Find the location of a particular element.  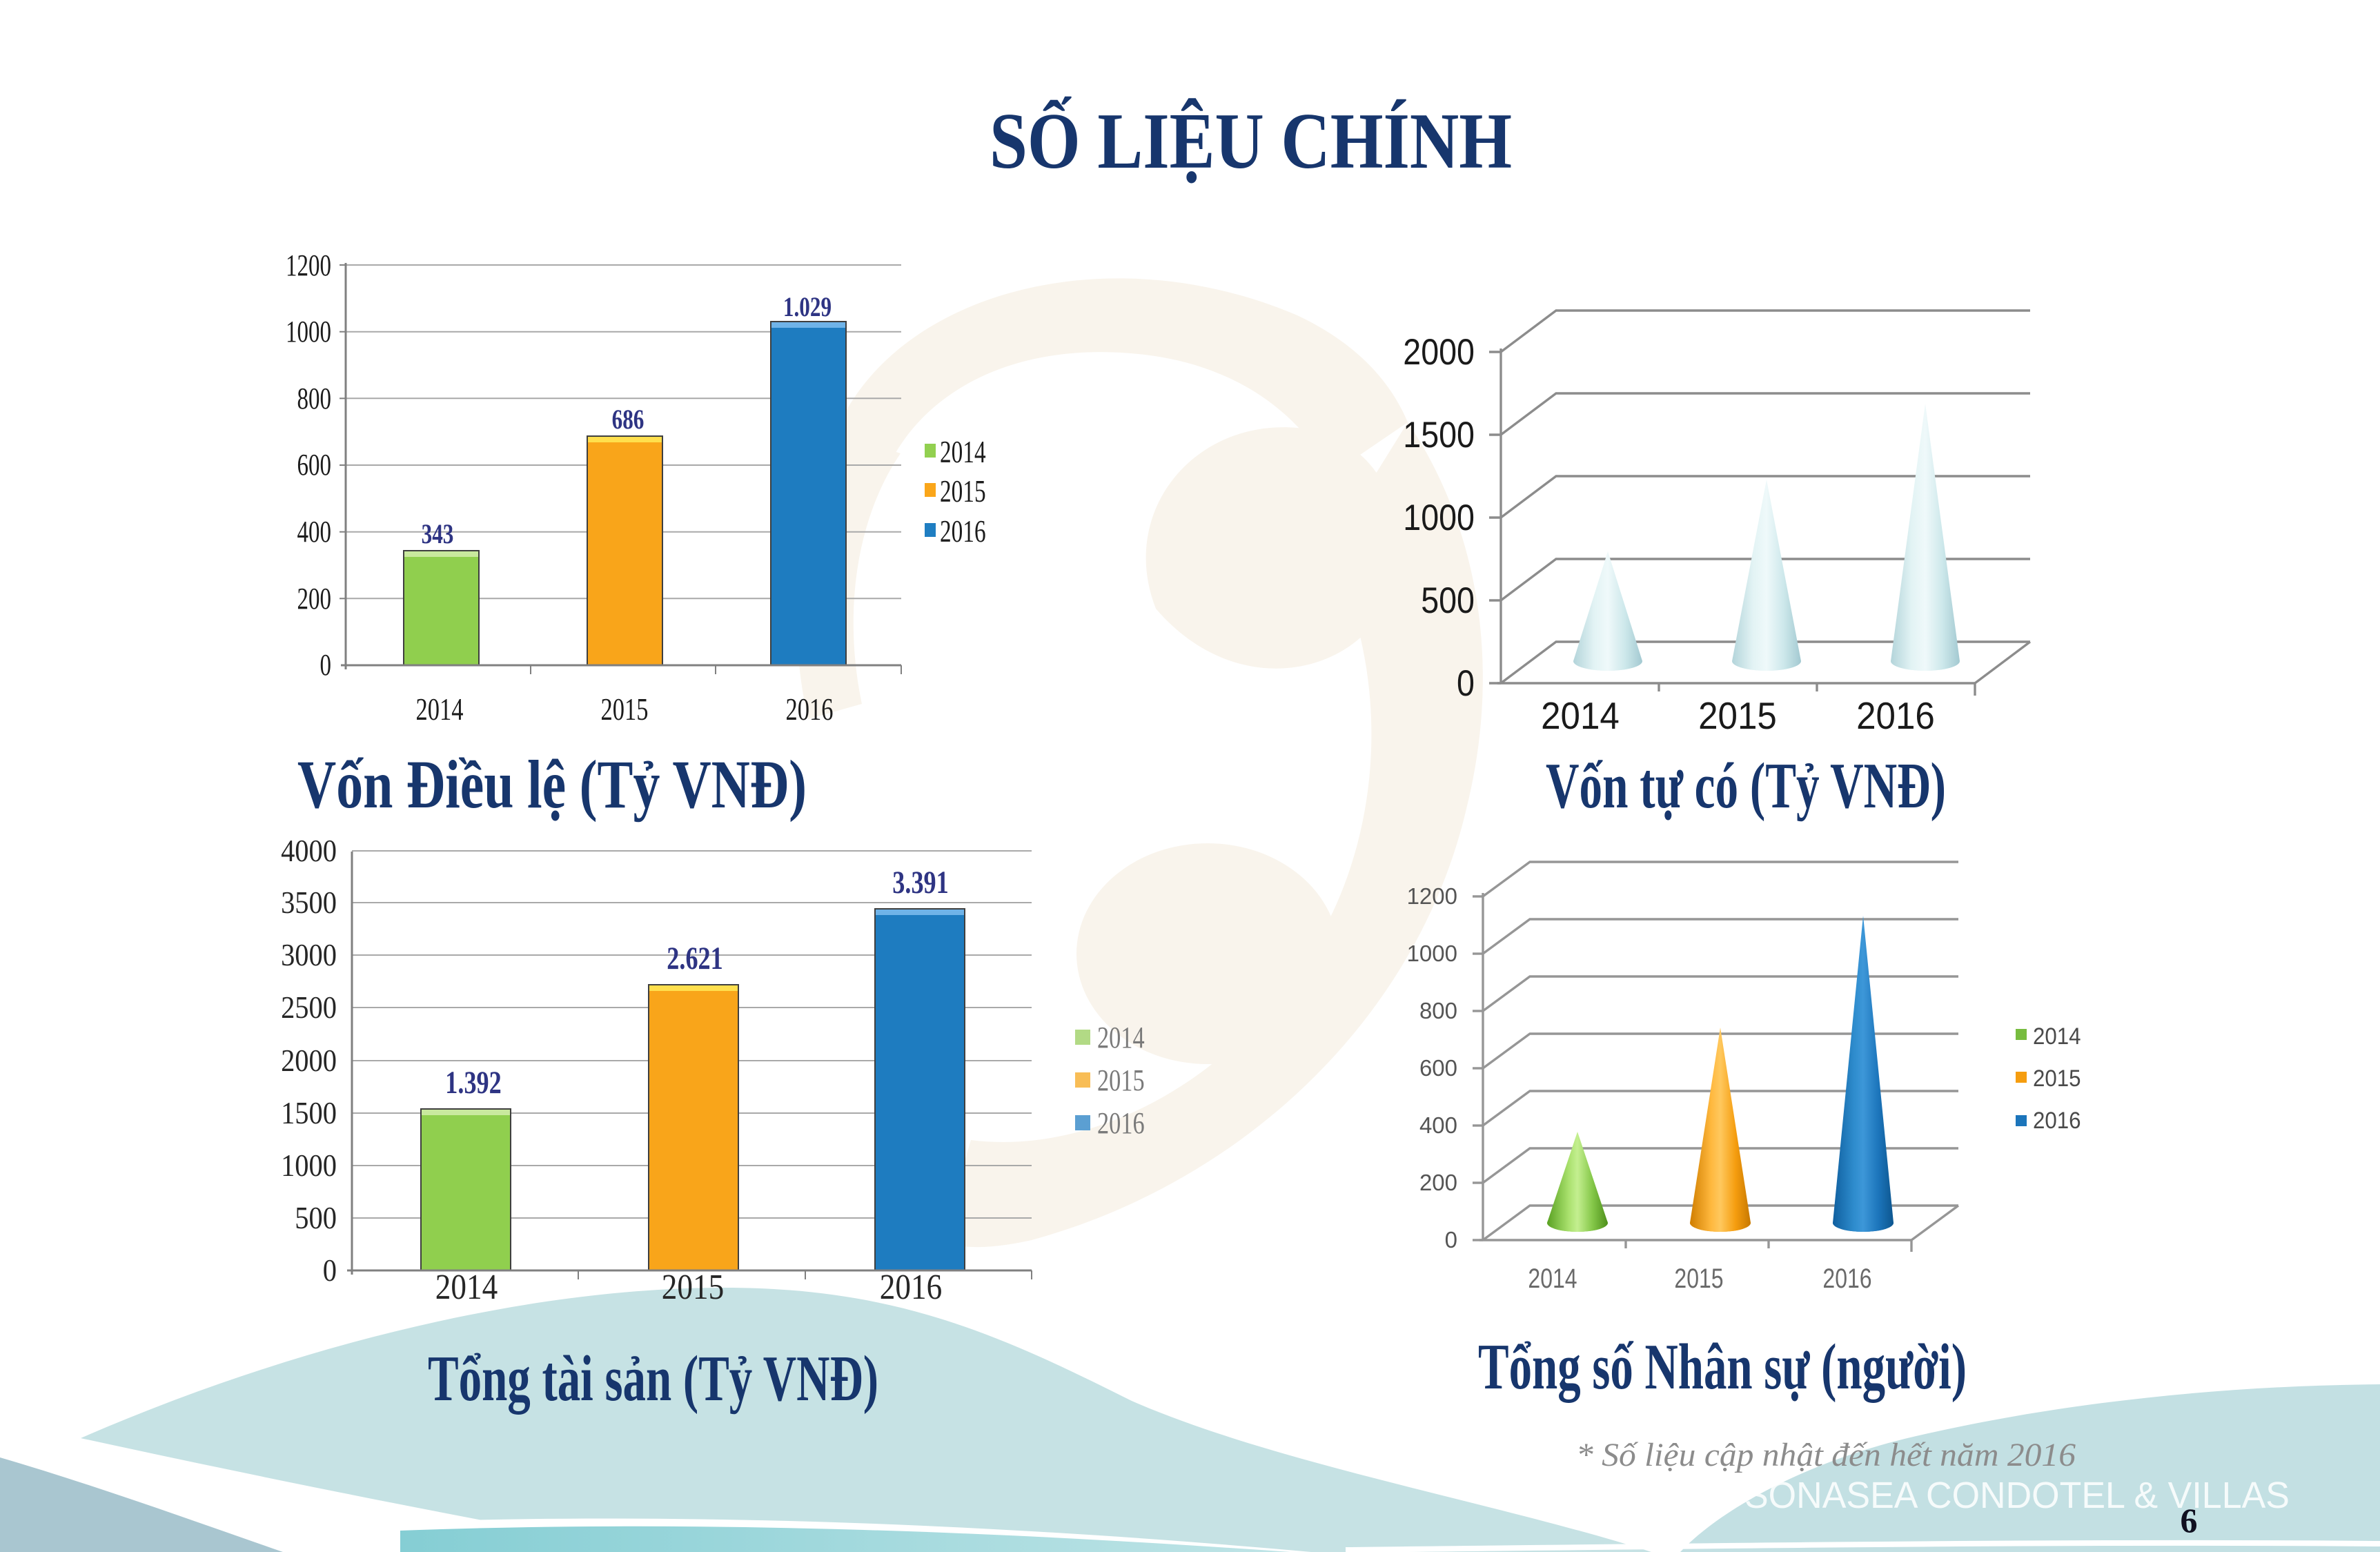

svg-text: 3000 is located at coordinates (309, 955).